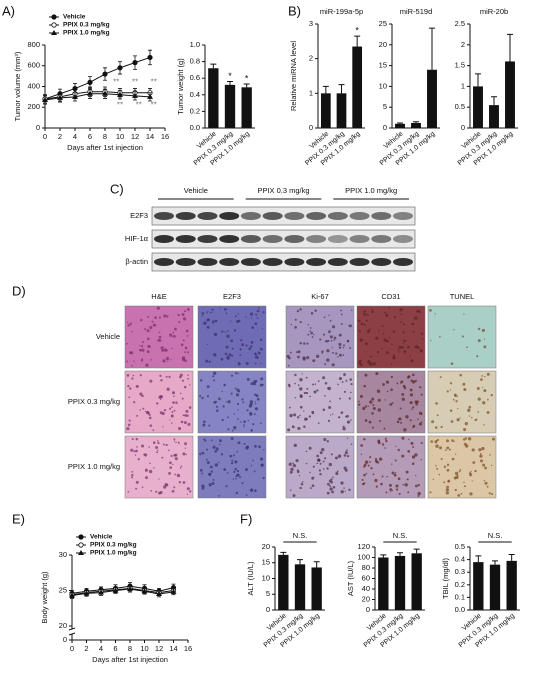  I want to click on legend-marker, so click(54, 17).